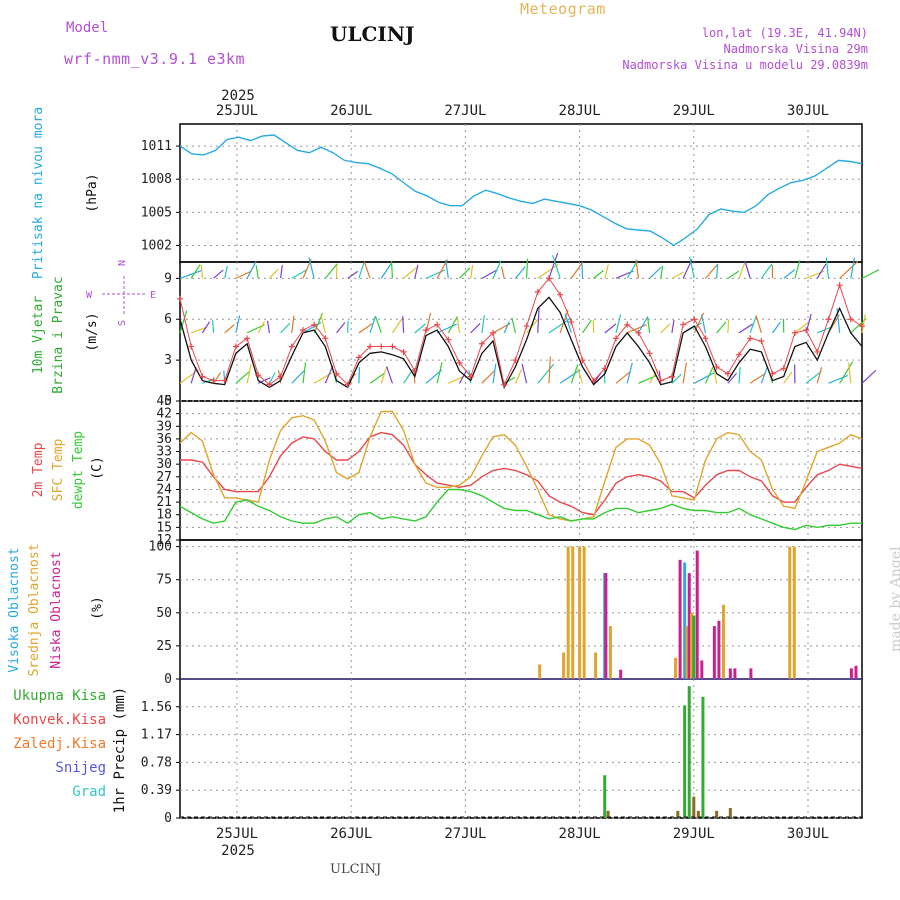 The width and height of the screenshot is (900, 900). I want to click on y-tick-label: 9, so click(168, 278).